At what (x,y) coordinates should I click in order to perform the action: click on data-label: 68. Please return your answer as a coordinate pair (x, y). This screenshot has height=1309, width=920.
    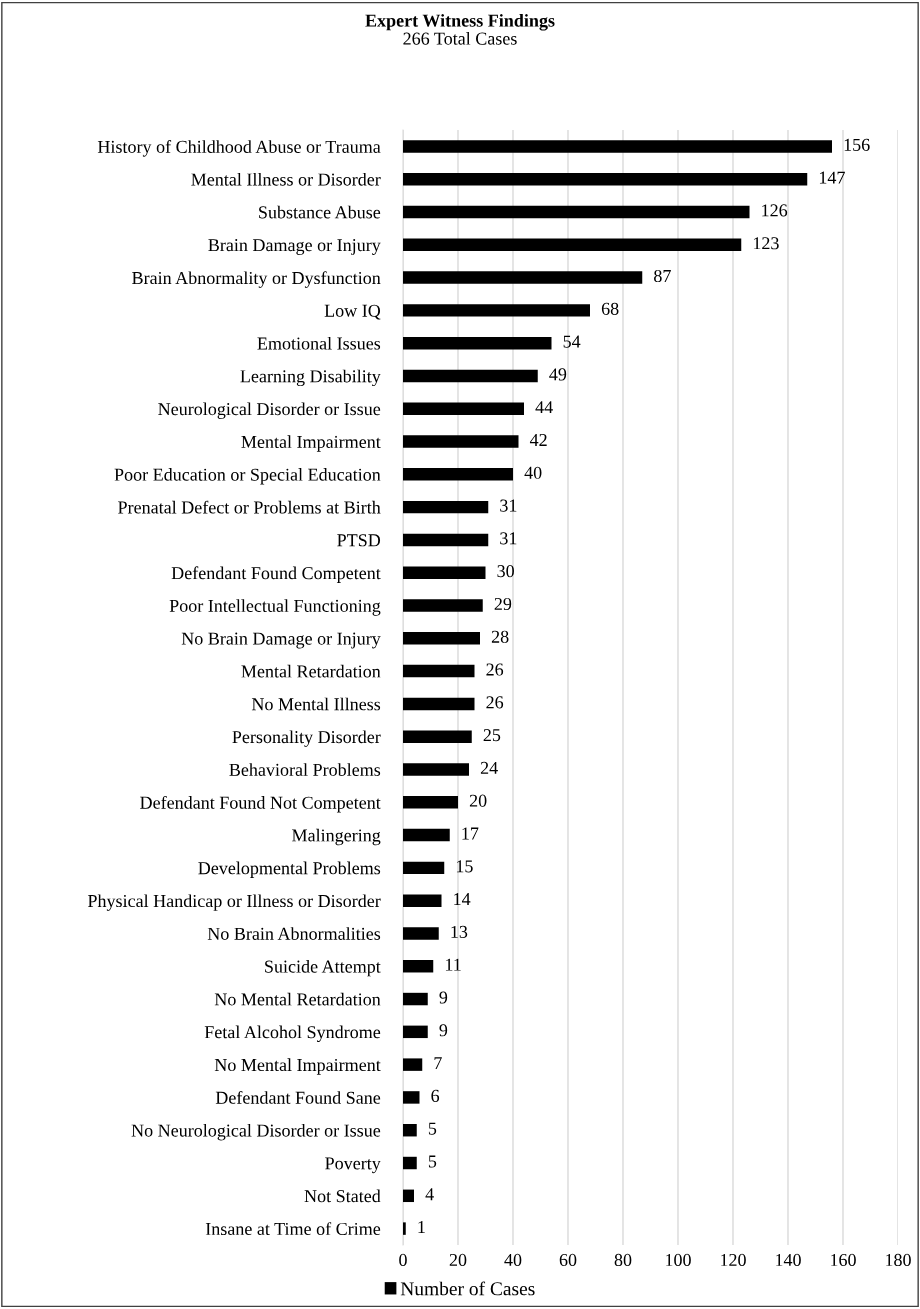
    Looking at the image, I should click on (610, 308).